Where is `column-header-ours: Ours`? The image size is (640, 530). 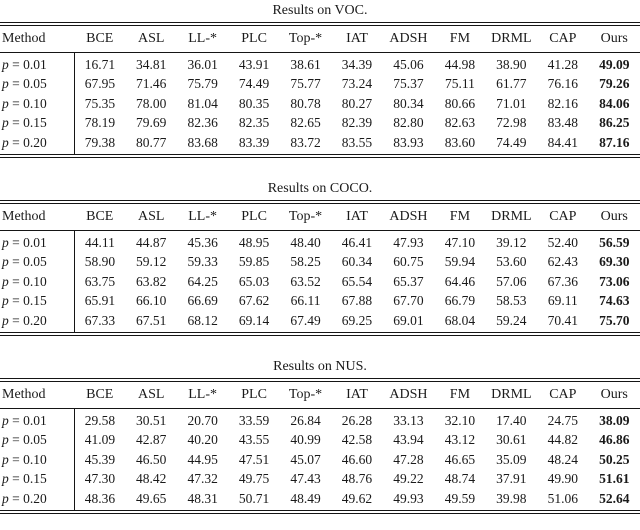
column-header-ours: Ours is located at coordinates (614, 38).